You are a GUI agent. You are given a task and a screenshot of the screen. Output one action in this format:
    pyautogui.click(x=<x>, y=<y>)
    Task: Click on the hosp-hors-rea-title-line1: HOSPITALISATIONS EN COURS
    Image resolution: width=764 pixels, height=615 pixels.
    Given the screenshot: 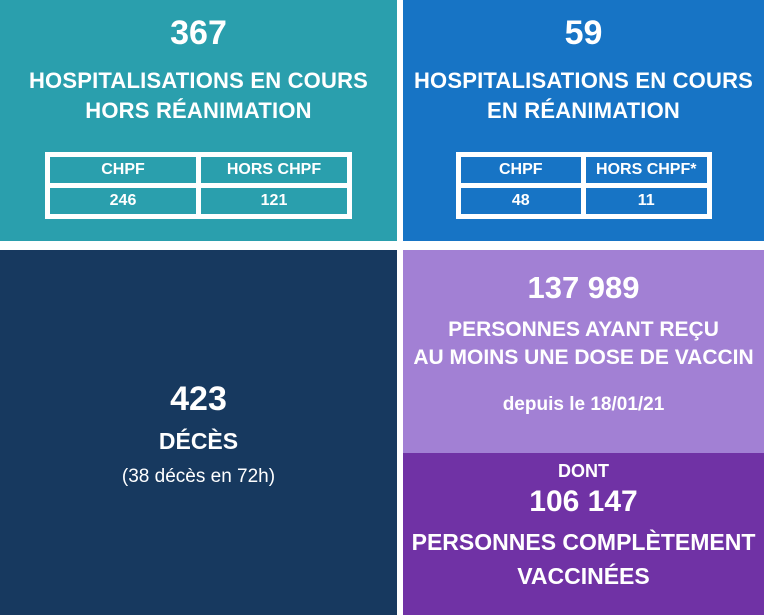 What is the action you would take?
    pyautogui.click(x=198, y=80)
    